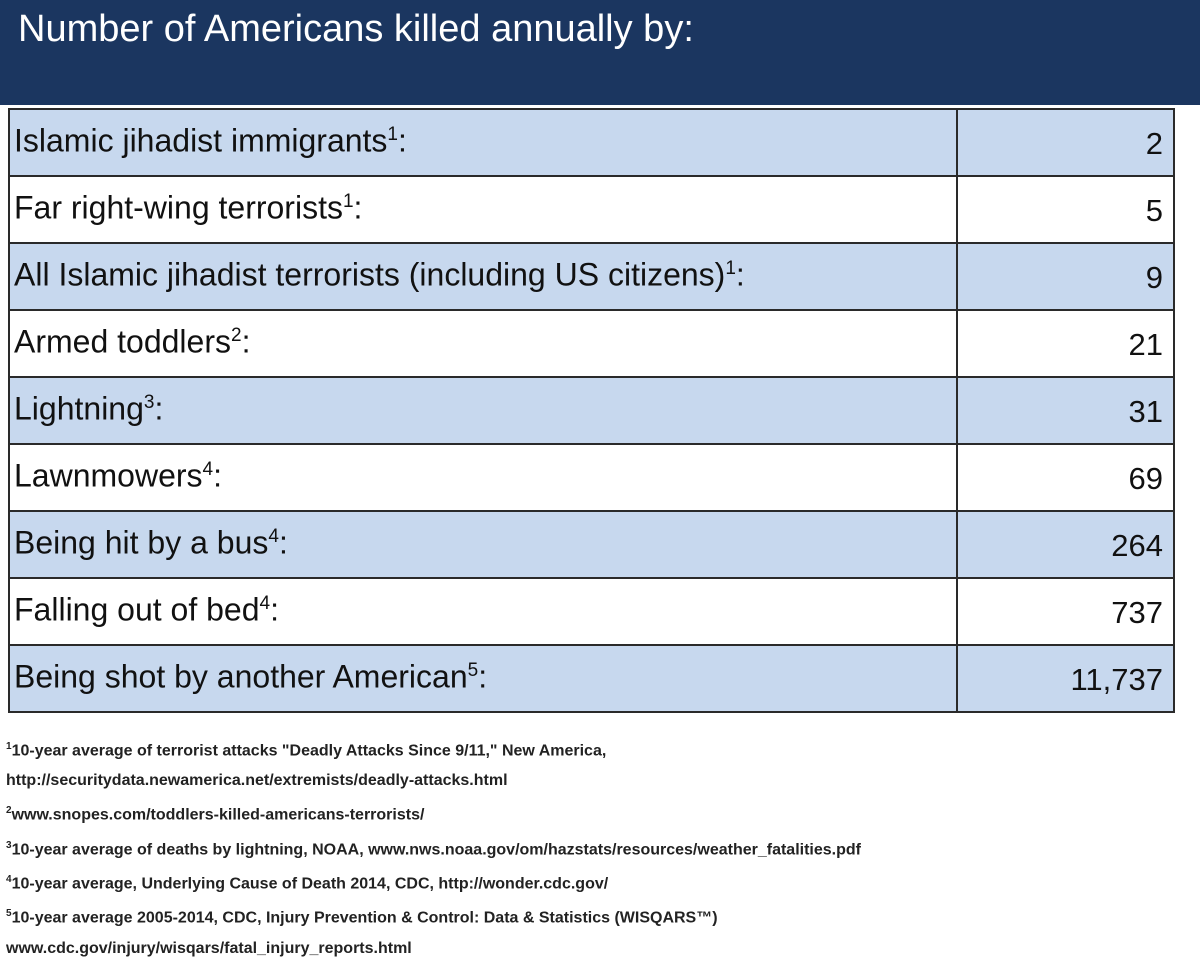 The height and width of the screenshot is (970, 1200). Describe the element at coordinates (9, 845) in the screenshot. I see `footnote-mark: 3` at that location.